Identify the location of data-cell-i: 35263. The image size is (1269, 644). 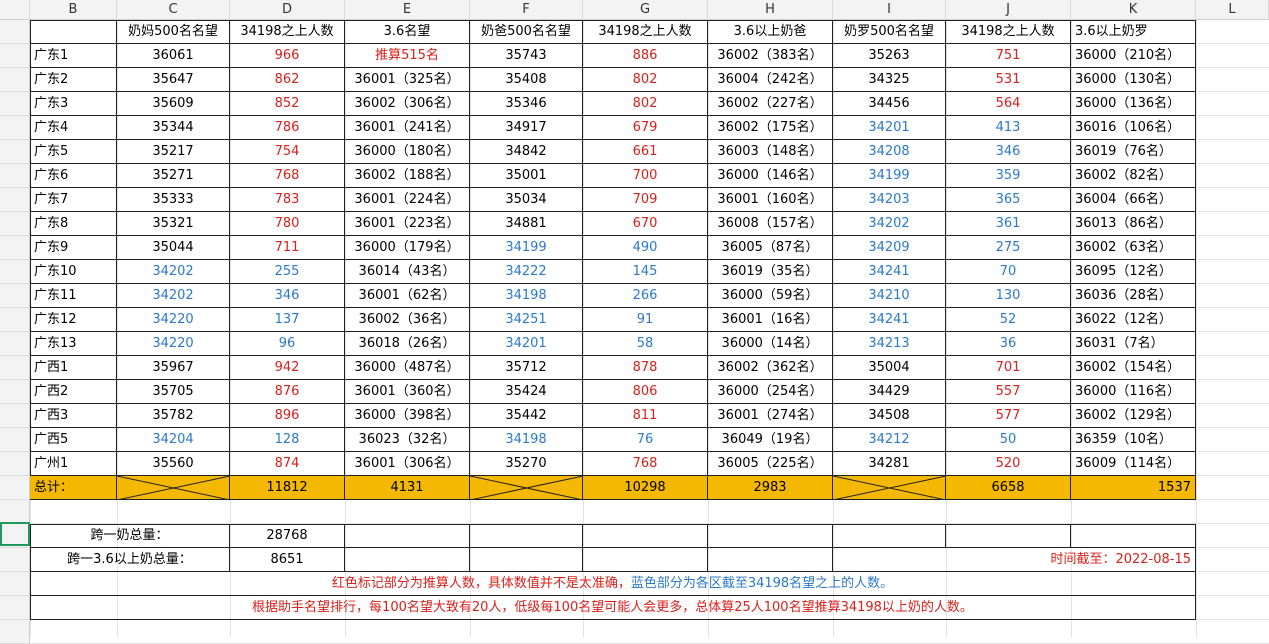
(889, 56).